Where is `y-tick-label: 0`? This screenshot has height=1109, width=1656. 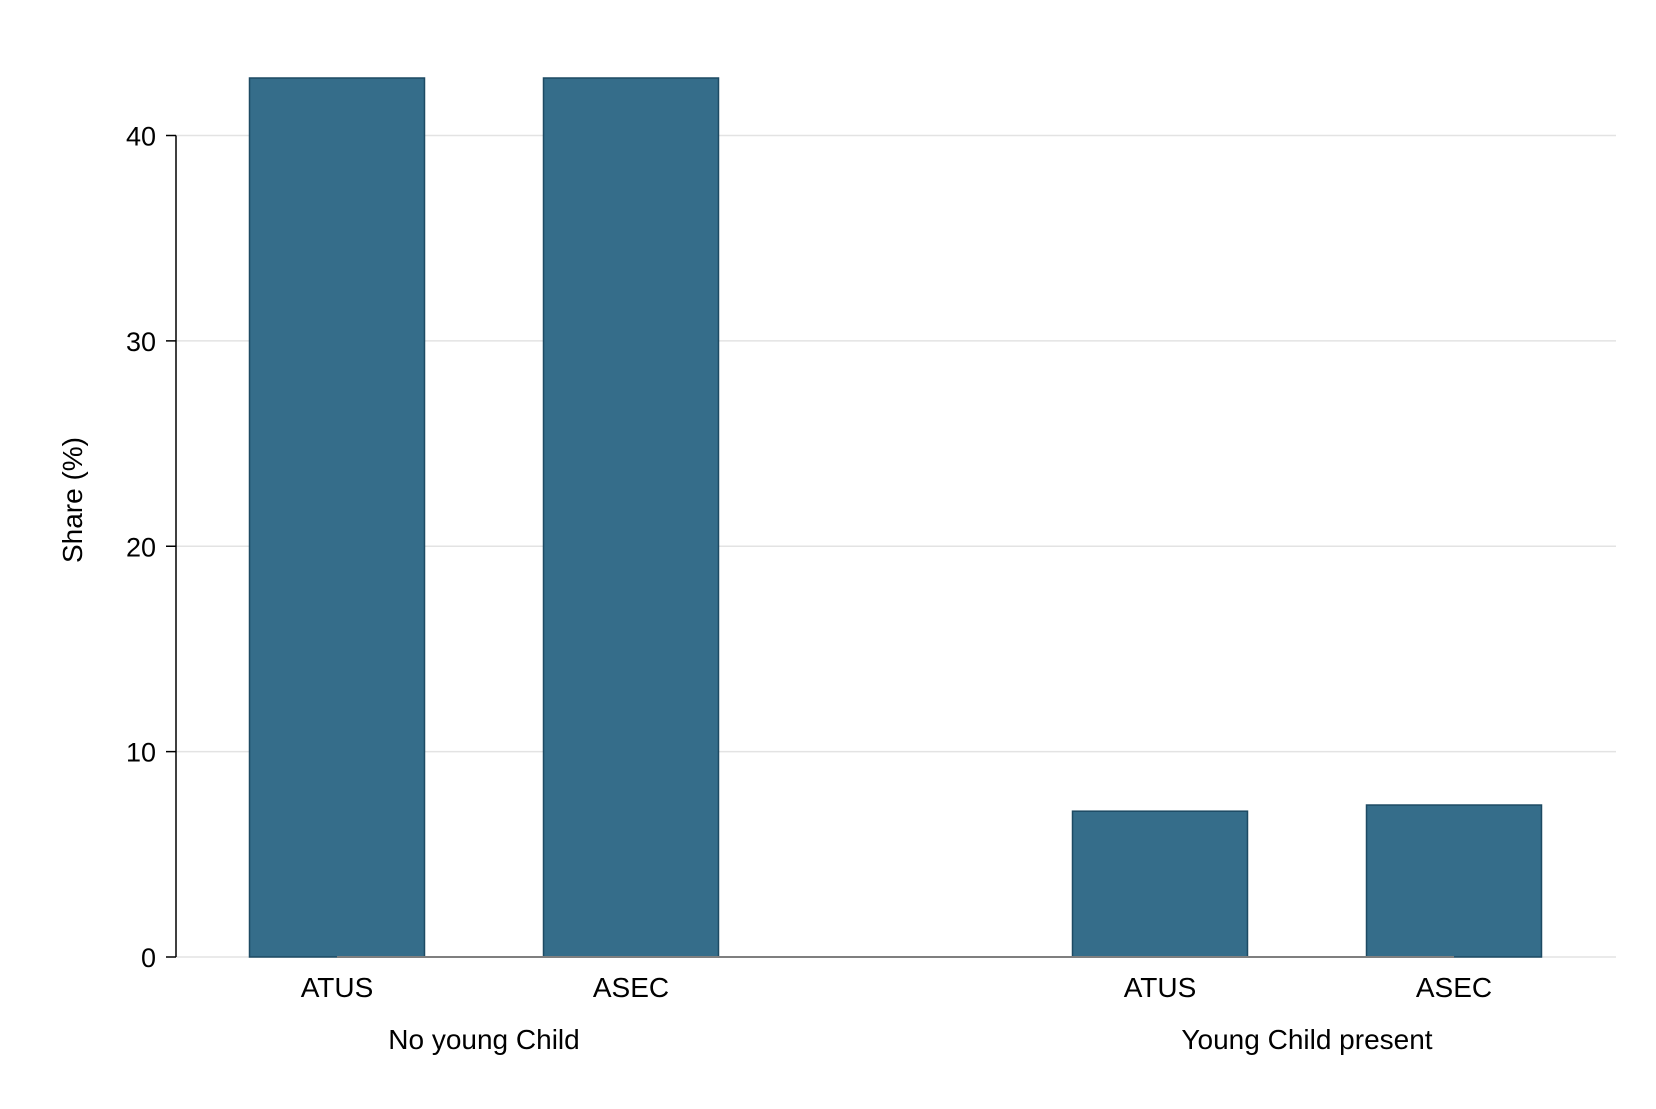 y-tick-label: 0 is located at coordinates (148, 958).